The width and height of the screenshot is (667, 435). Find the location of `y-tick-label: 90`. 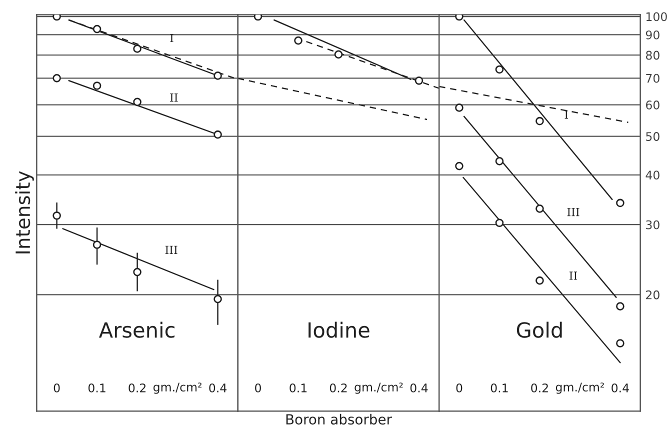

y-tick-label: 90 is located at coordinates (653, 35).